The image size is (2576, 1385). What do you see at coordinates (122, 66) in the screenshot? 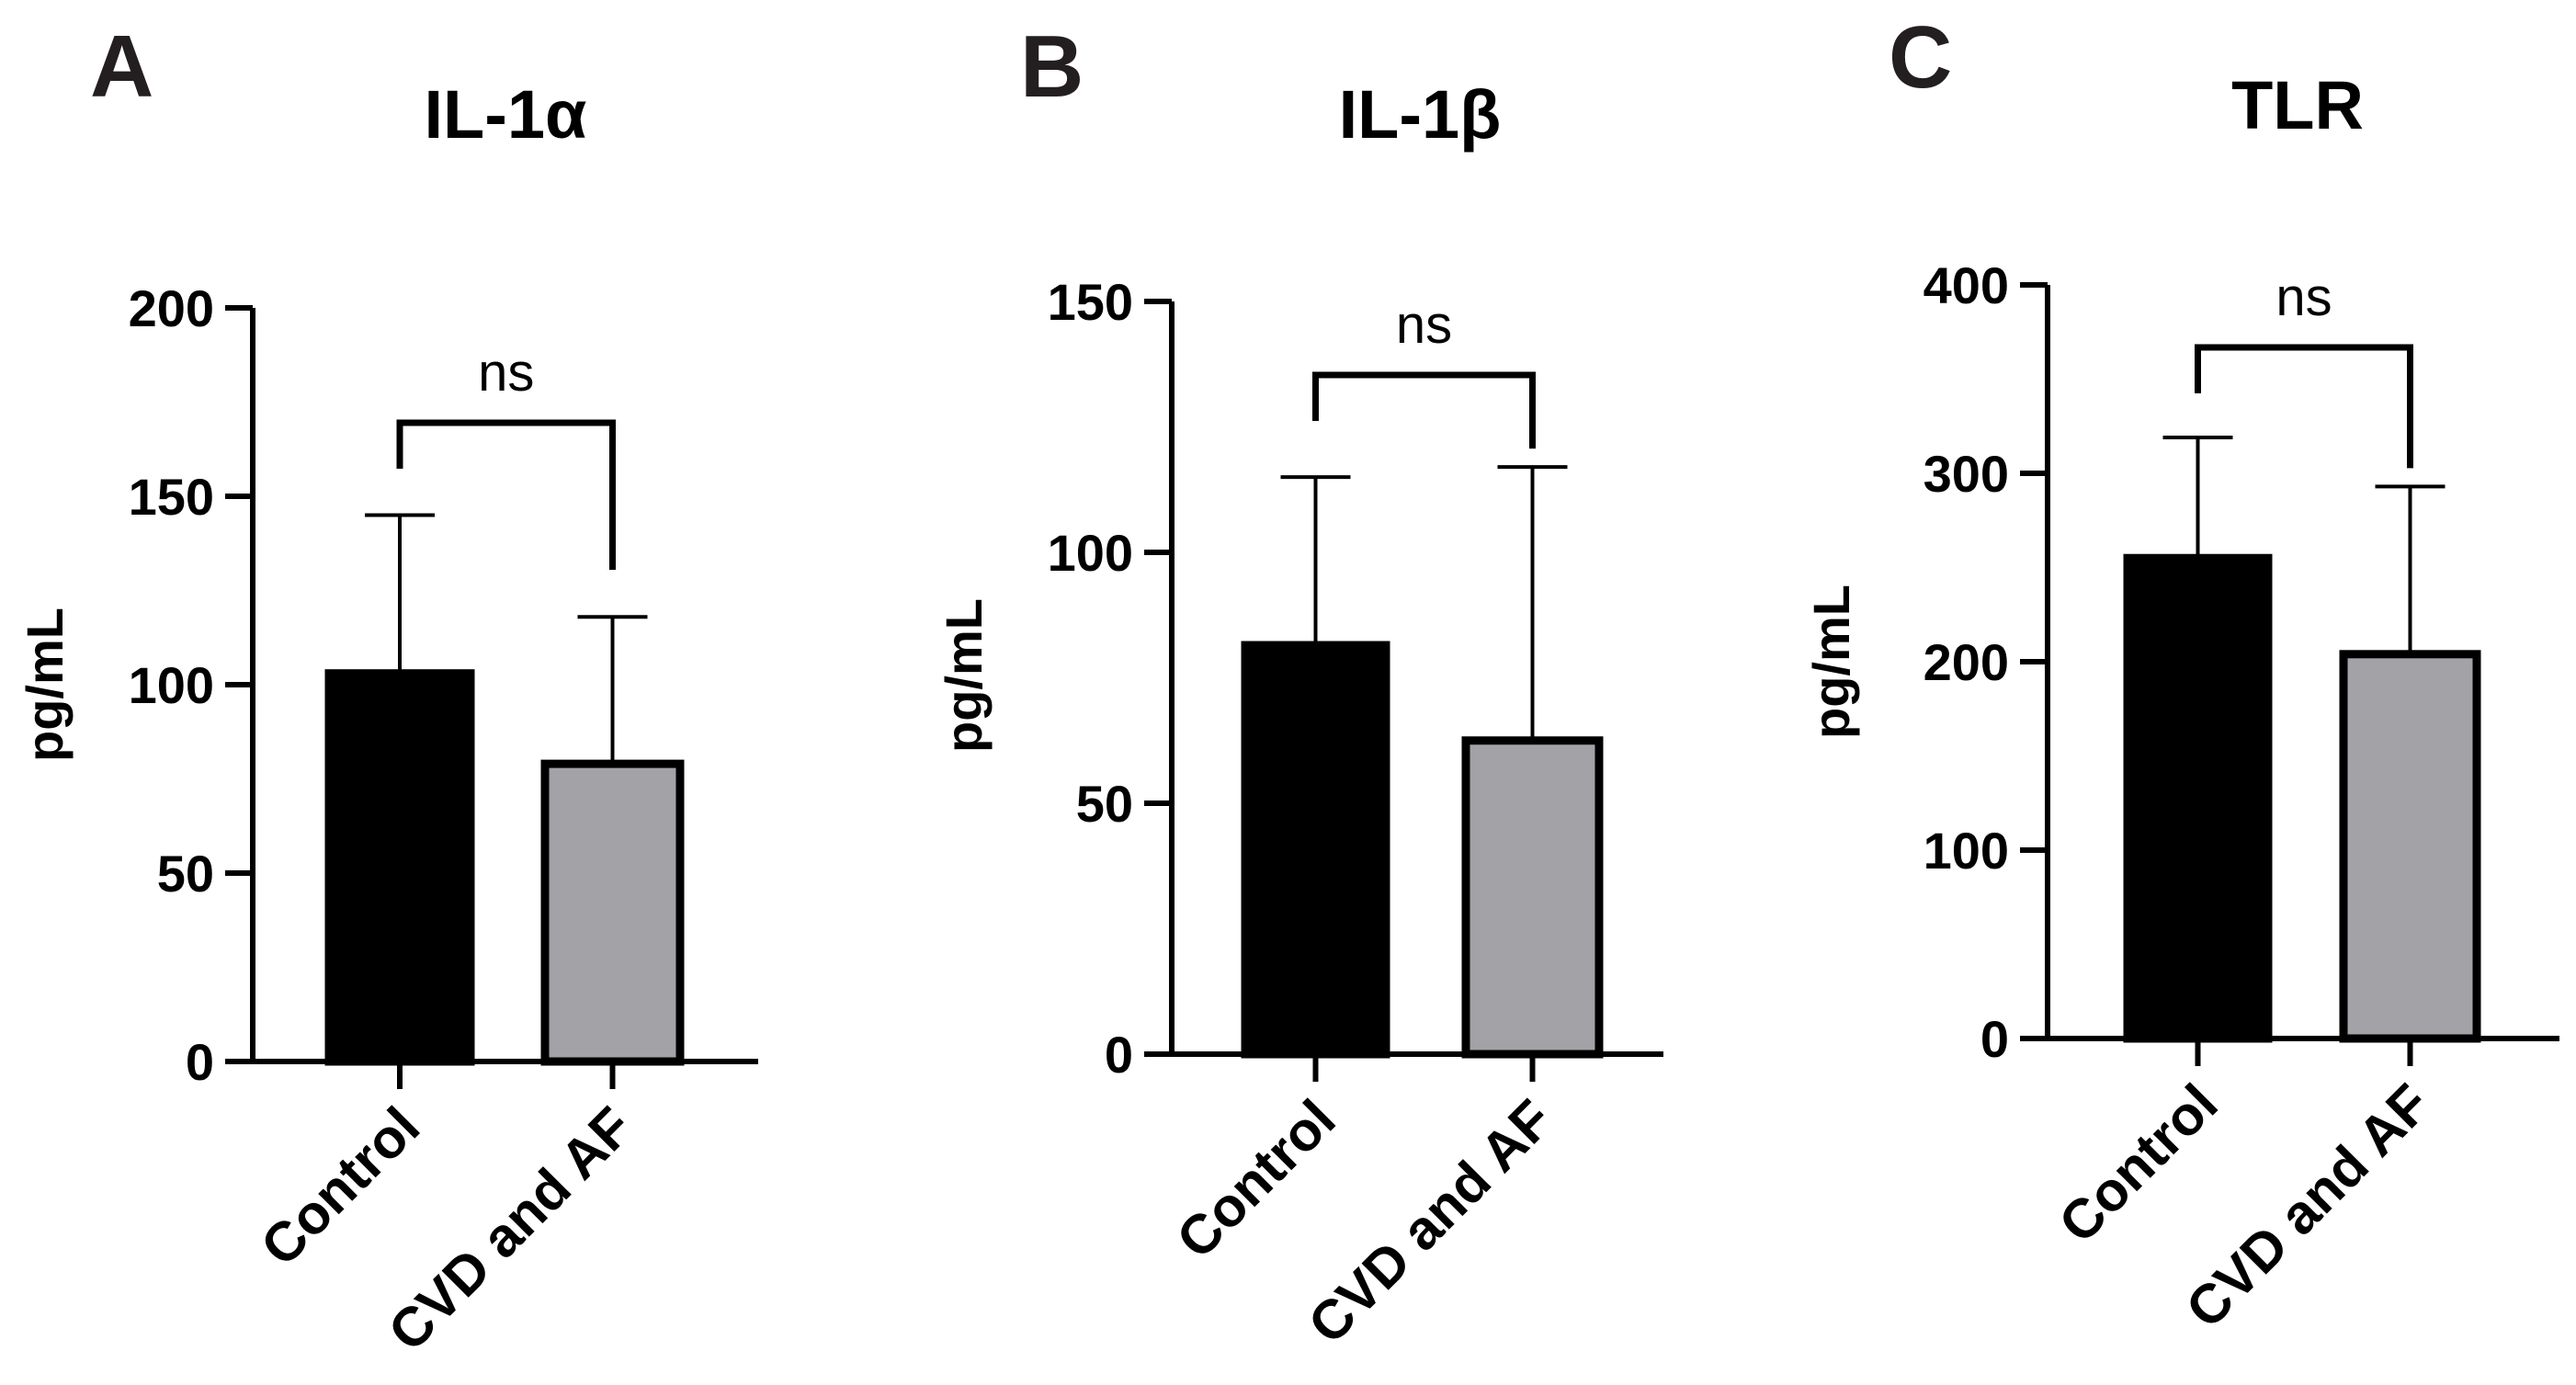
I see `panel-letter: A` at bounding box center [122, 66].